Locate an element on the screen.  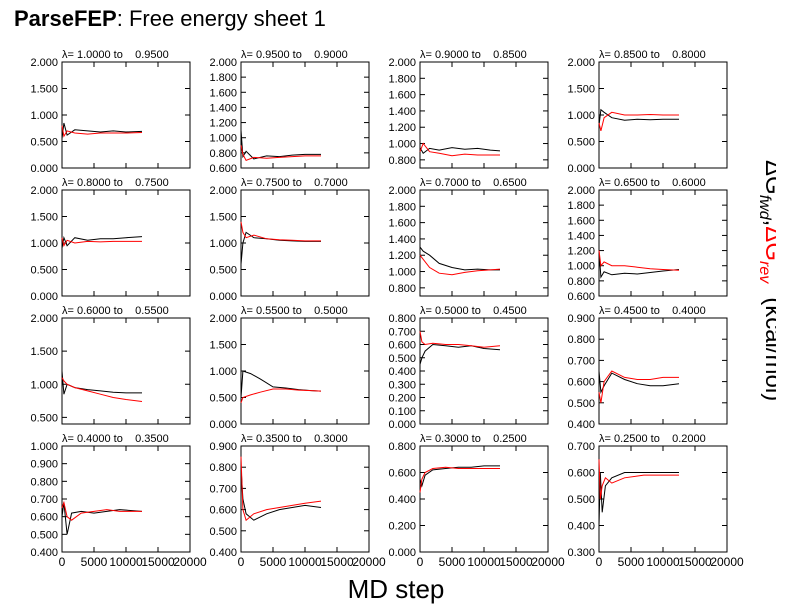
panel-title: λ= 0.9000 to 0.8500 is located at coordinates (473, 55).